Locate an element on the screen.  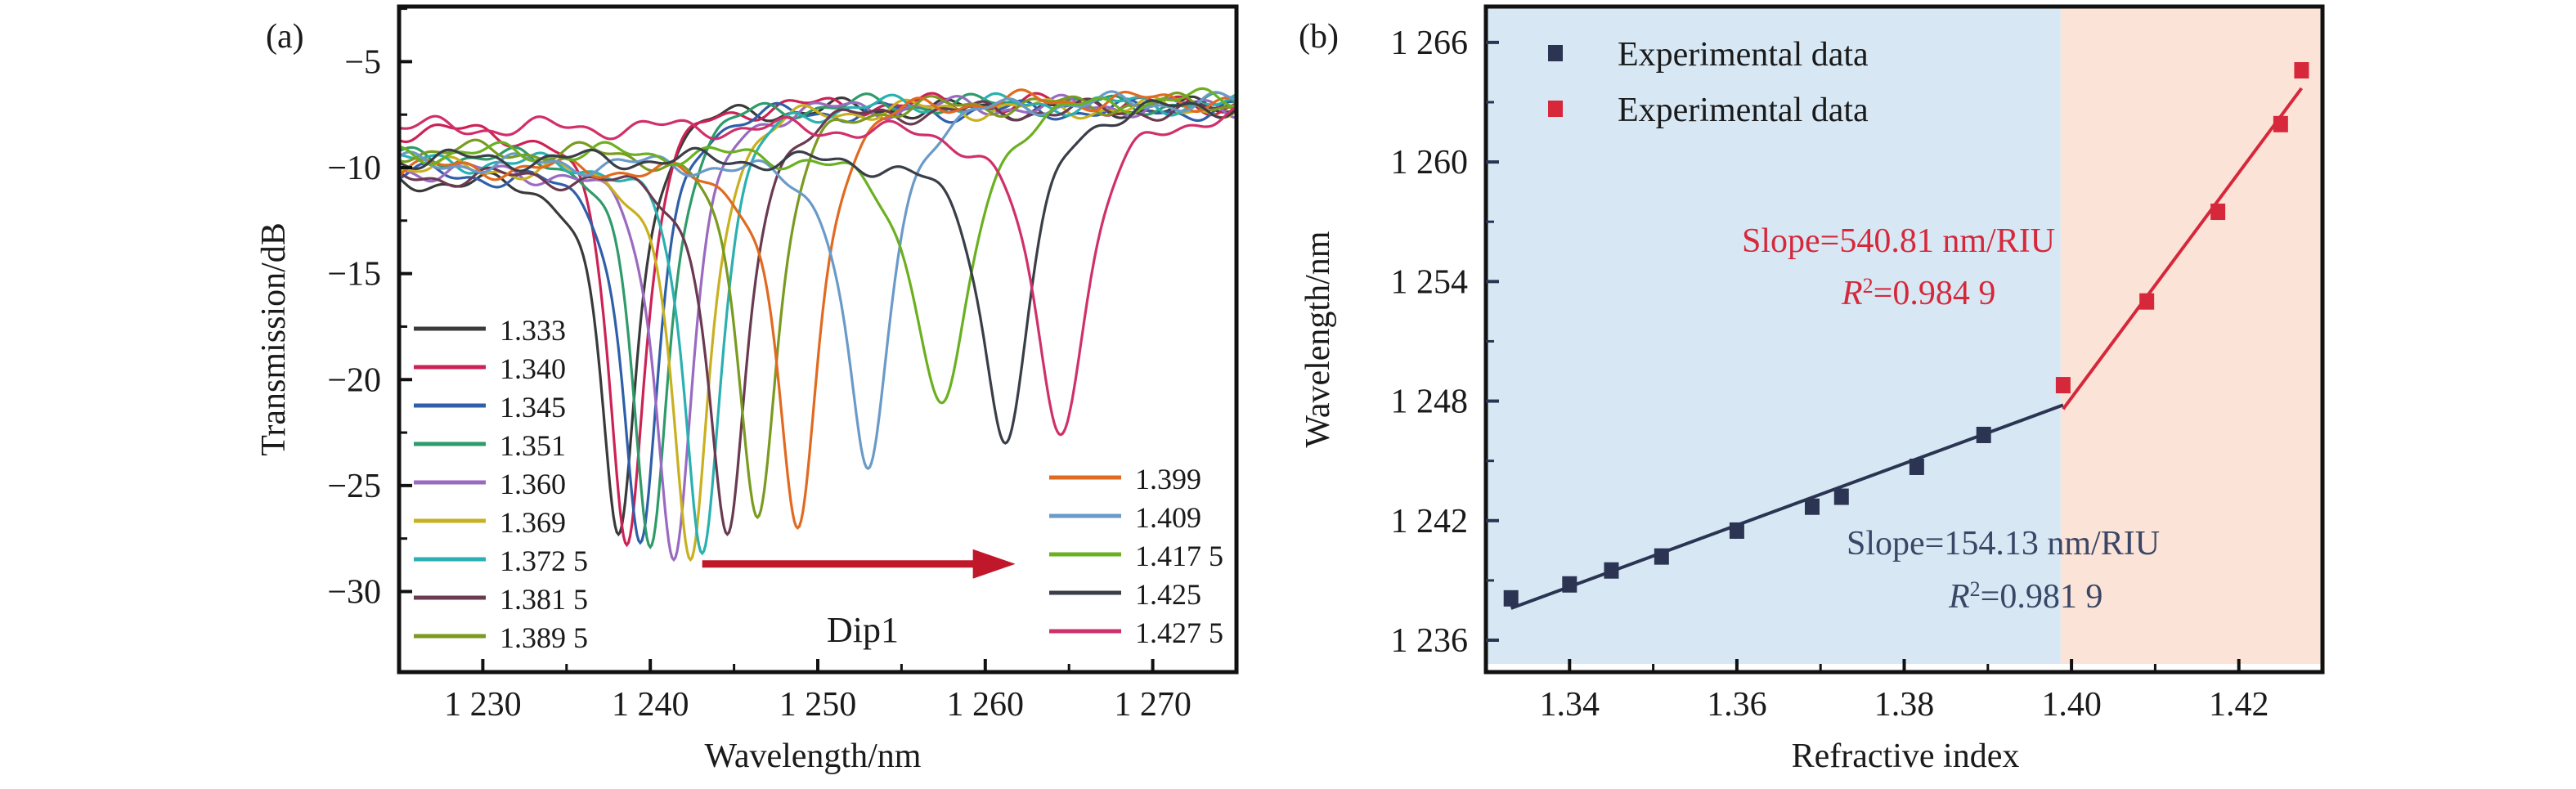
legend-label: 1.409 is located at coordinates (1168, 517).